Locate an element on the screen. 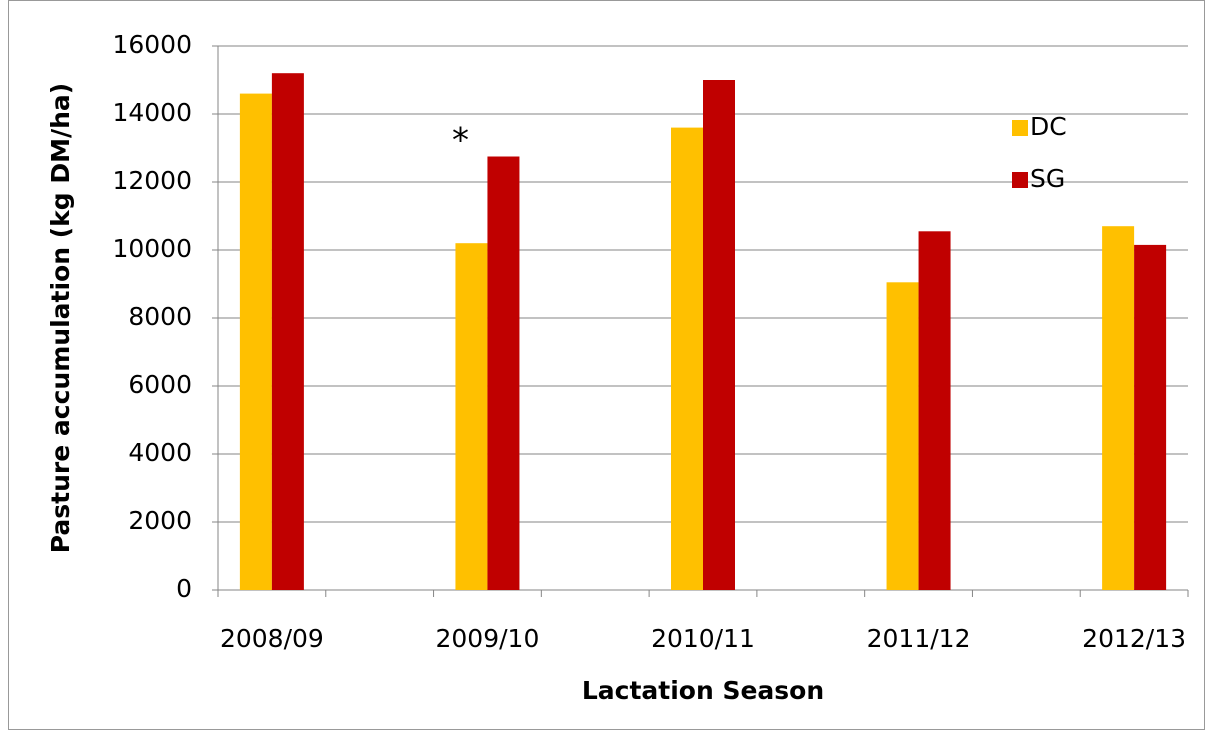 This screenshot has height=731, width=1206. y-tick-label: 6000 is located at coordinates (160, 384).